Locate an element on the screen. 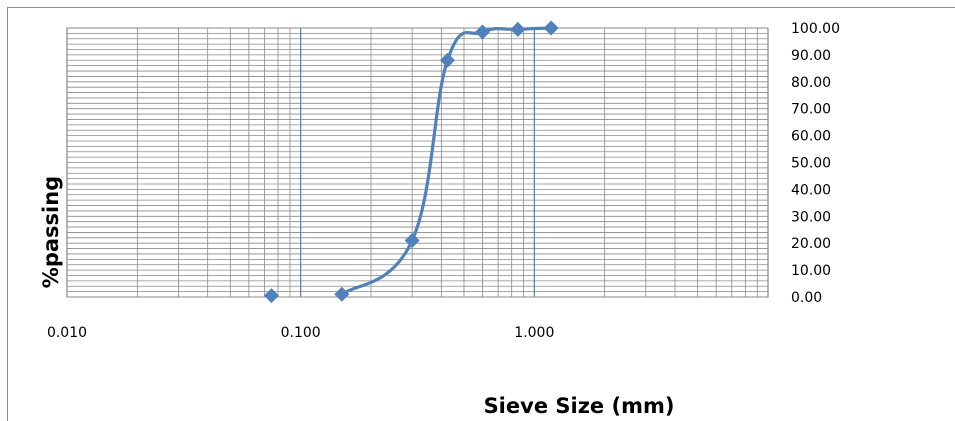 The width and height of the screenshot is (955, 421). y-tick-label: 30.00 is located at coordinates (811, 217).